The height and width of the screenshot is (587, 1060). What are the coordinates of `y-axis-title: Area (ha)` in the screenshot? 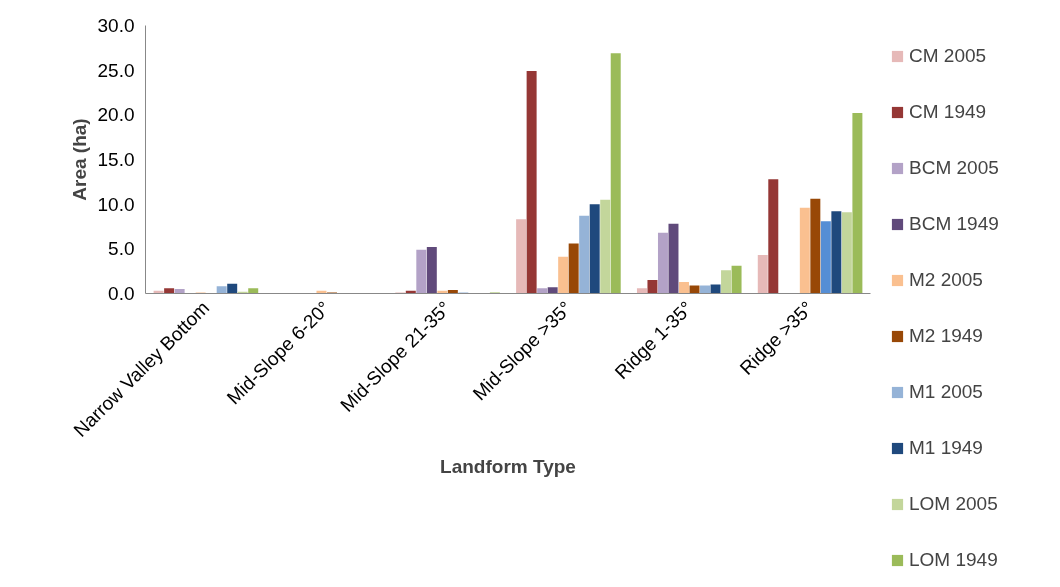 It's located at (79, 159).